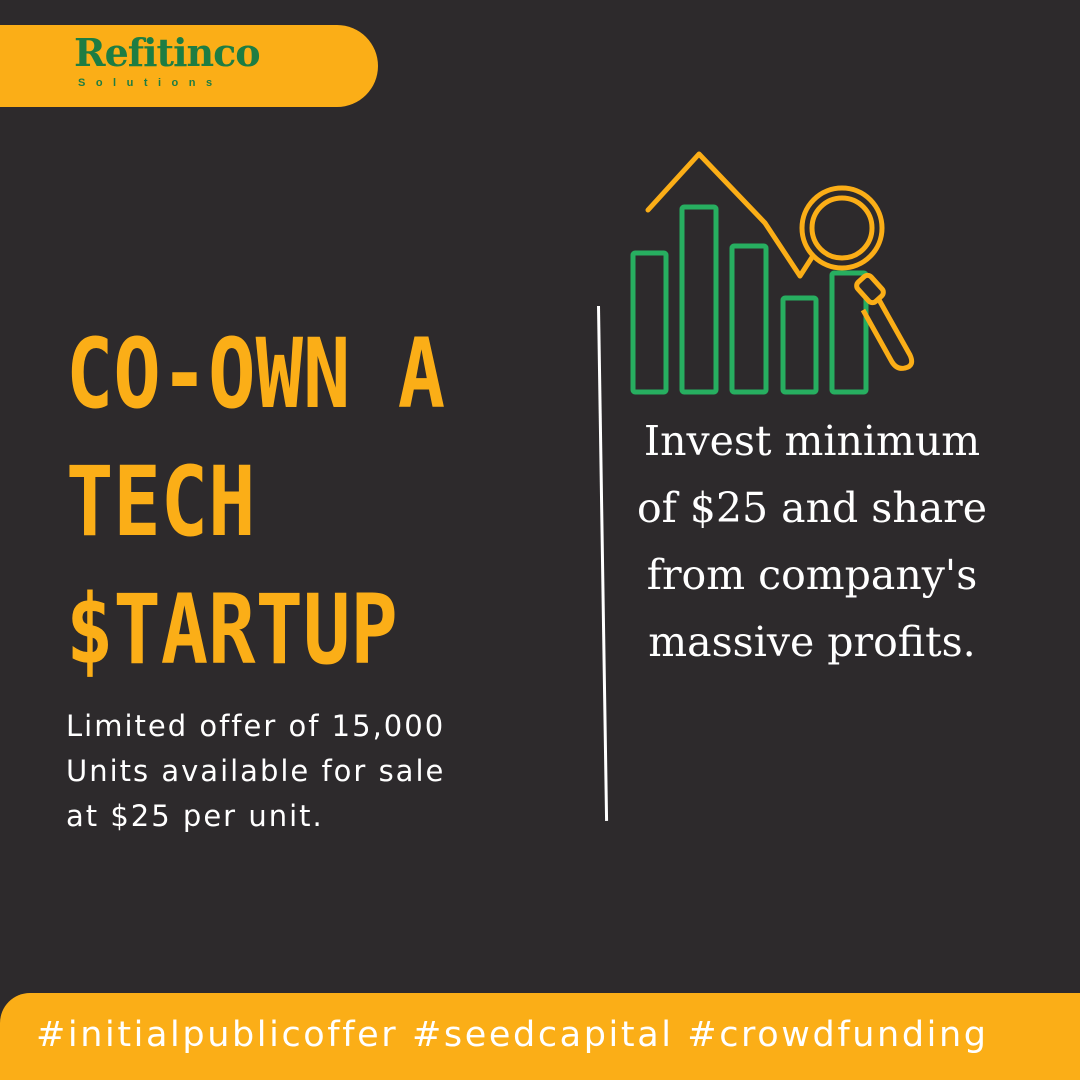 This screenshot has width=1080, height=1080. I want to click on bar-chart-magnifier-icon, so click(772, 273).